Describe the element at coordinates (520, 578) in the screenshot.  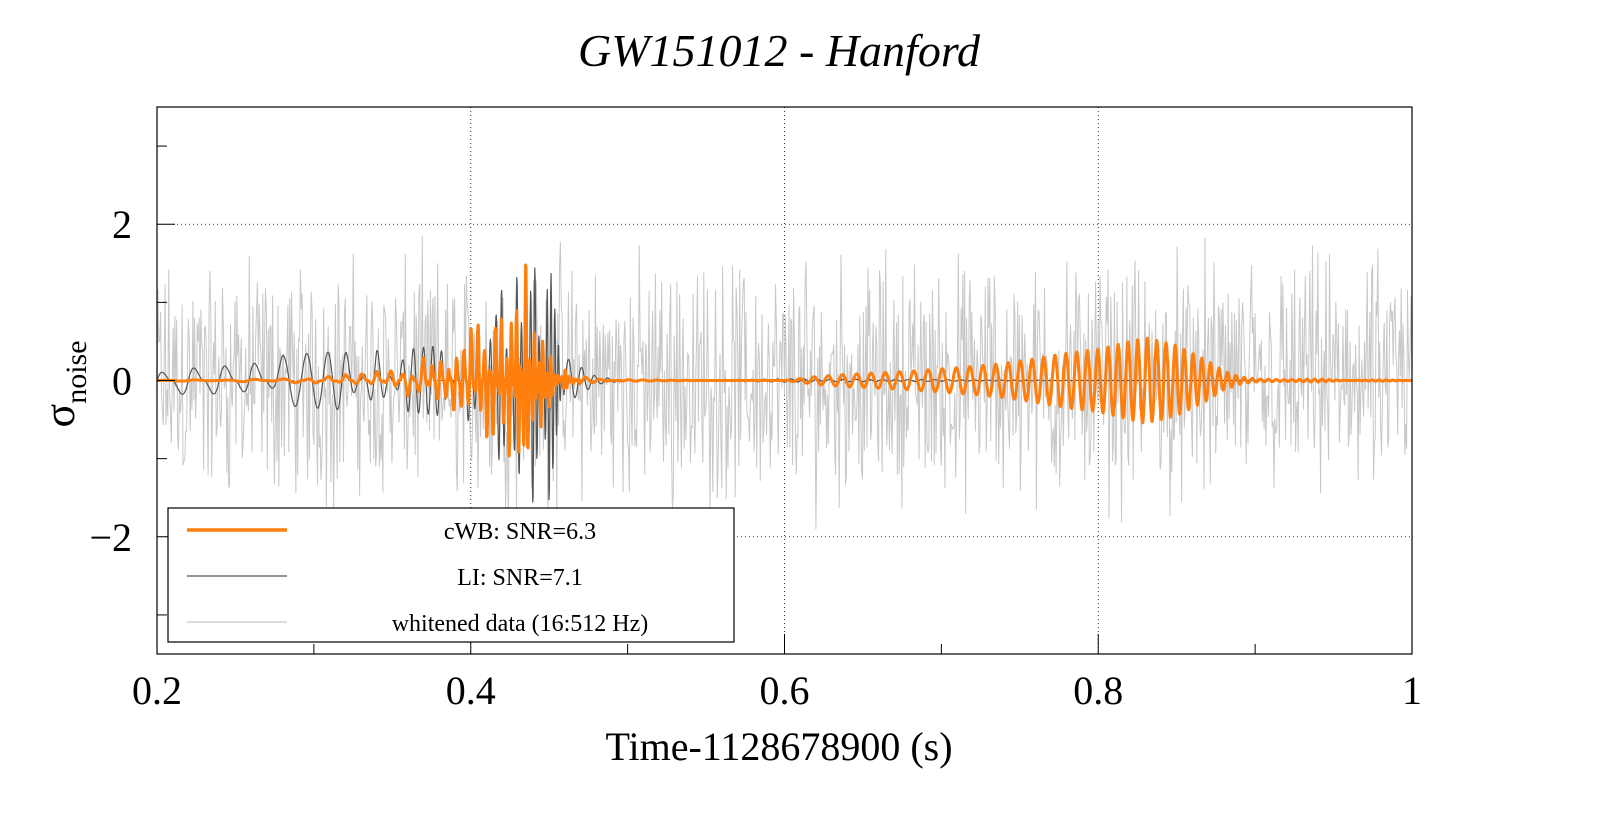
I see `legend-label-li: LI: SNR=7.1` at that location.